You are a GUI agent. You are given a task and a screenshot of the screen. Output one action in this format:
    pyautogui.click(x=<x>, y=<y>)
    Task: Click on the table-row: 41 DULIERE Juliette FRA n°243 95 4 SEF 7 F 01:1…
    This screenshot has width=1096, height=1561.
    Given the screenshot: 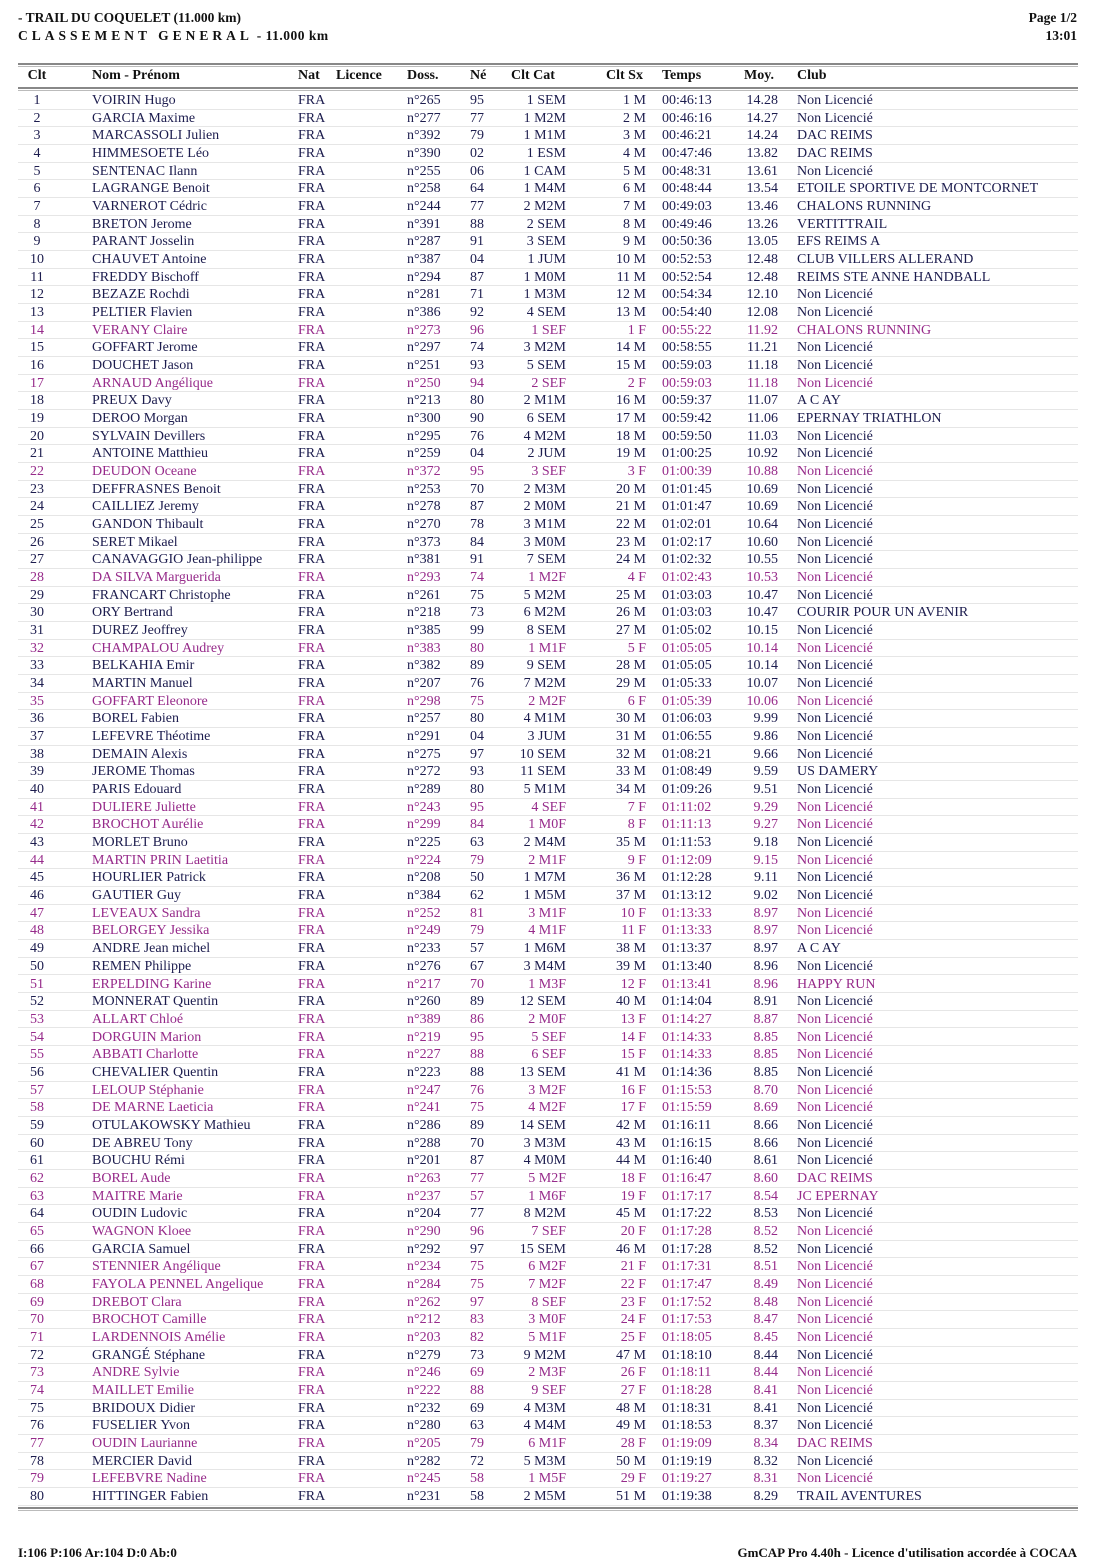 What is the action you would take?
    pyautogui.click(x=548, y=808)
    